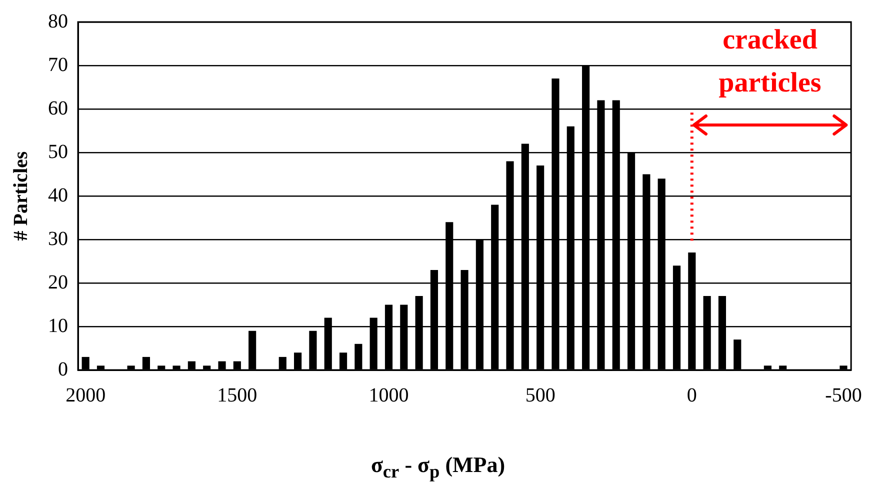  Describe the element at coordinates (237, 395) in the screenshot. I see `x-tick-label: 1500` at that location.